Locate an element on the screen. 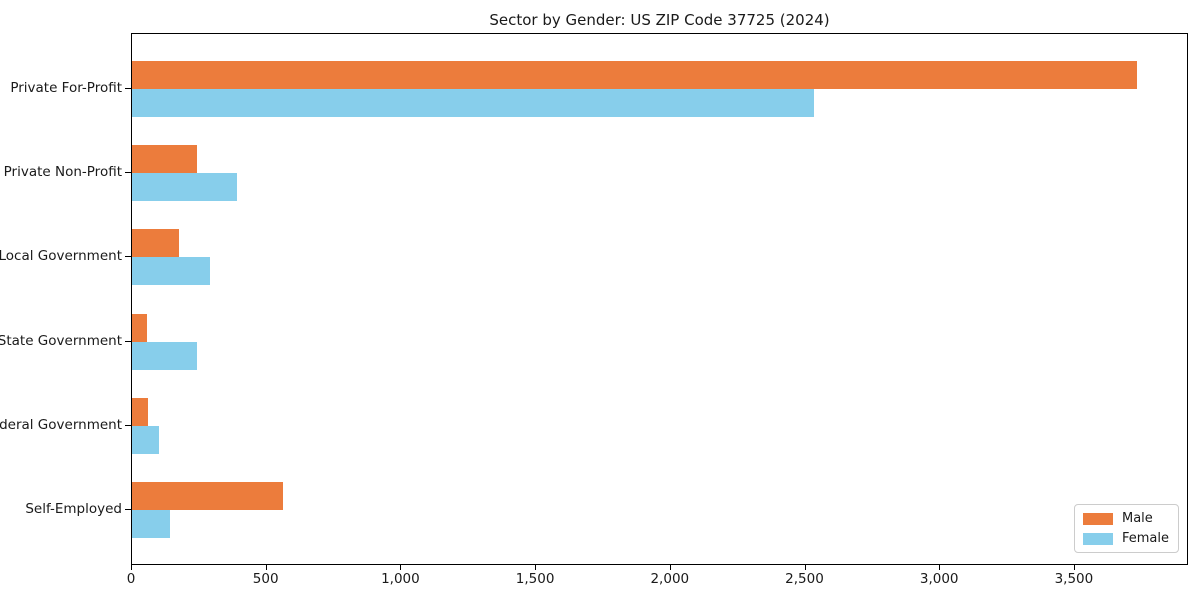 The height and width of the screenshot is (600, 1200). y-tick-label: Private Non-Profit is located at coordinates (62, 172).